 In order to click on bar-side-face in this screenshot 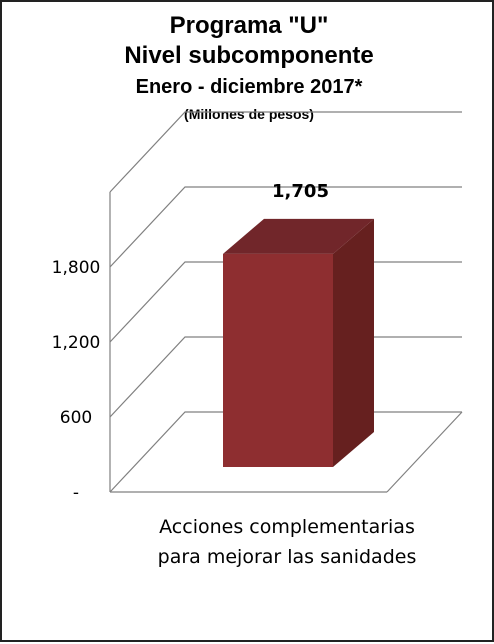, I will do `click(353, 342)`.